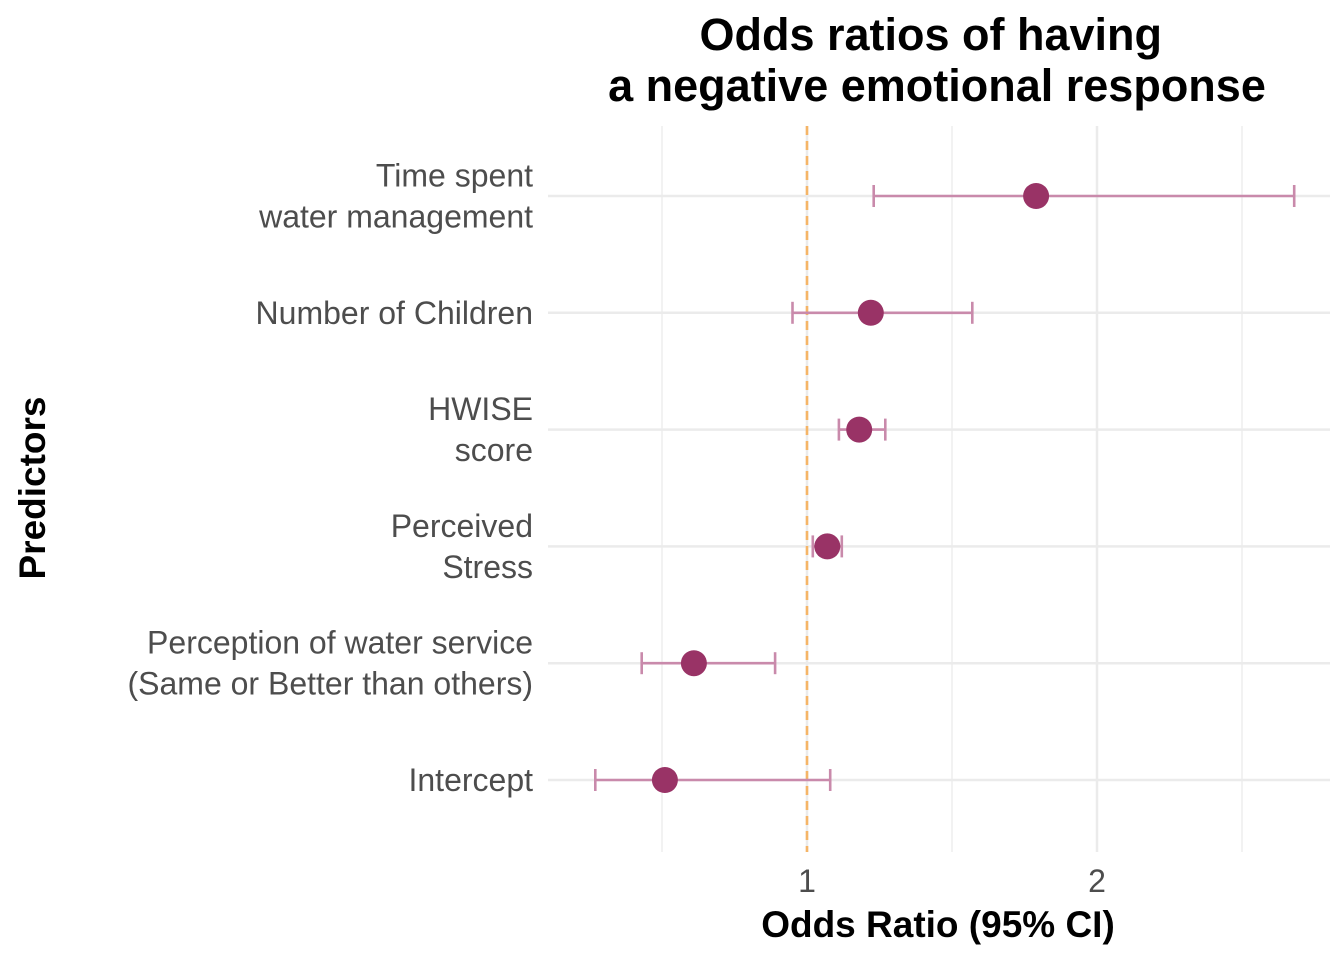  I want to click on y-tick-label-2-line-1: score, so click(494, 450).